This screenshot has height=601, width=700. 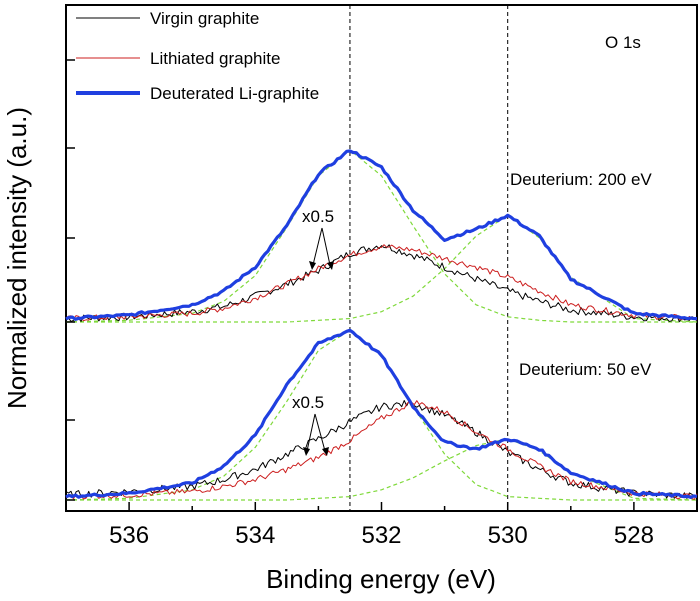 What do you see at coordinates (623, 42) in the screenshot?
I see `panel-label: O 1s` at bounding box center [623, 42].